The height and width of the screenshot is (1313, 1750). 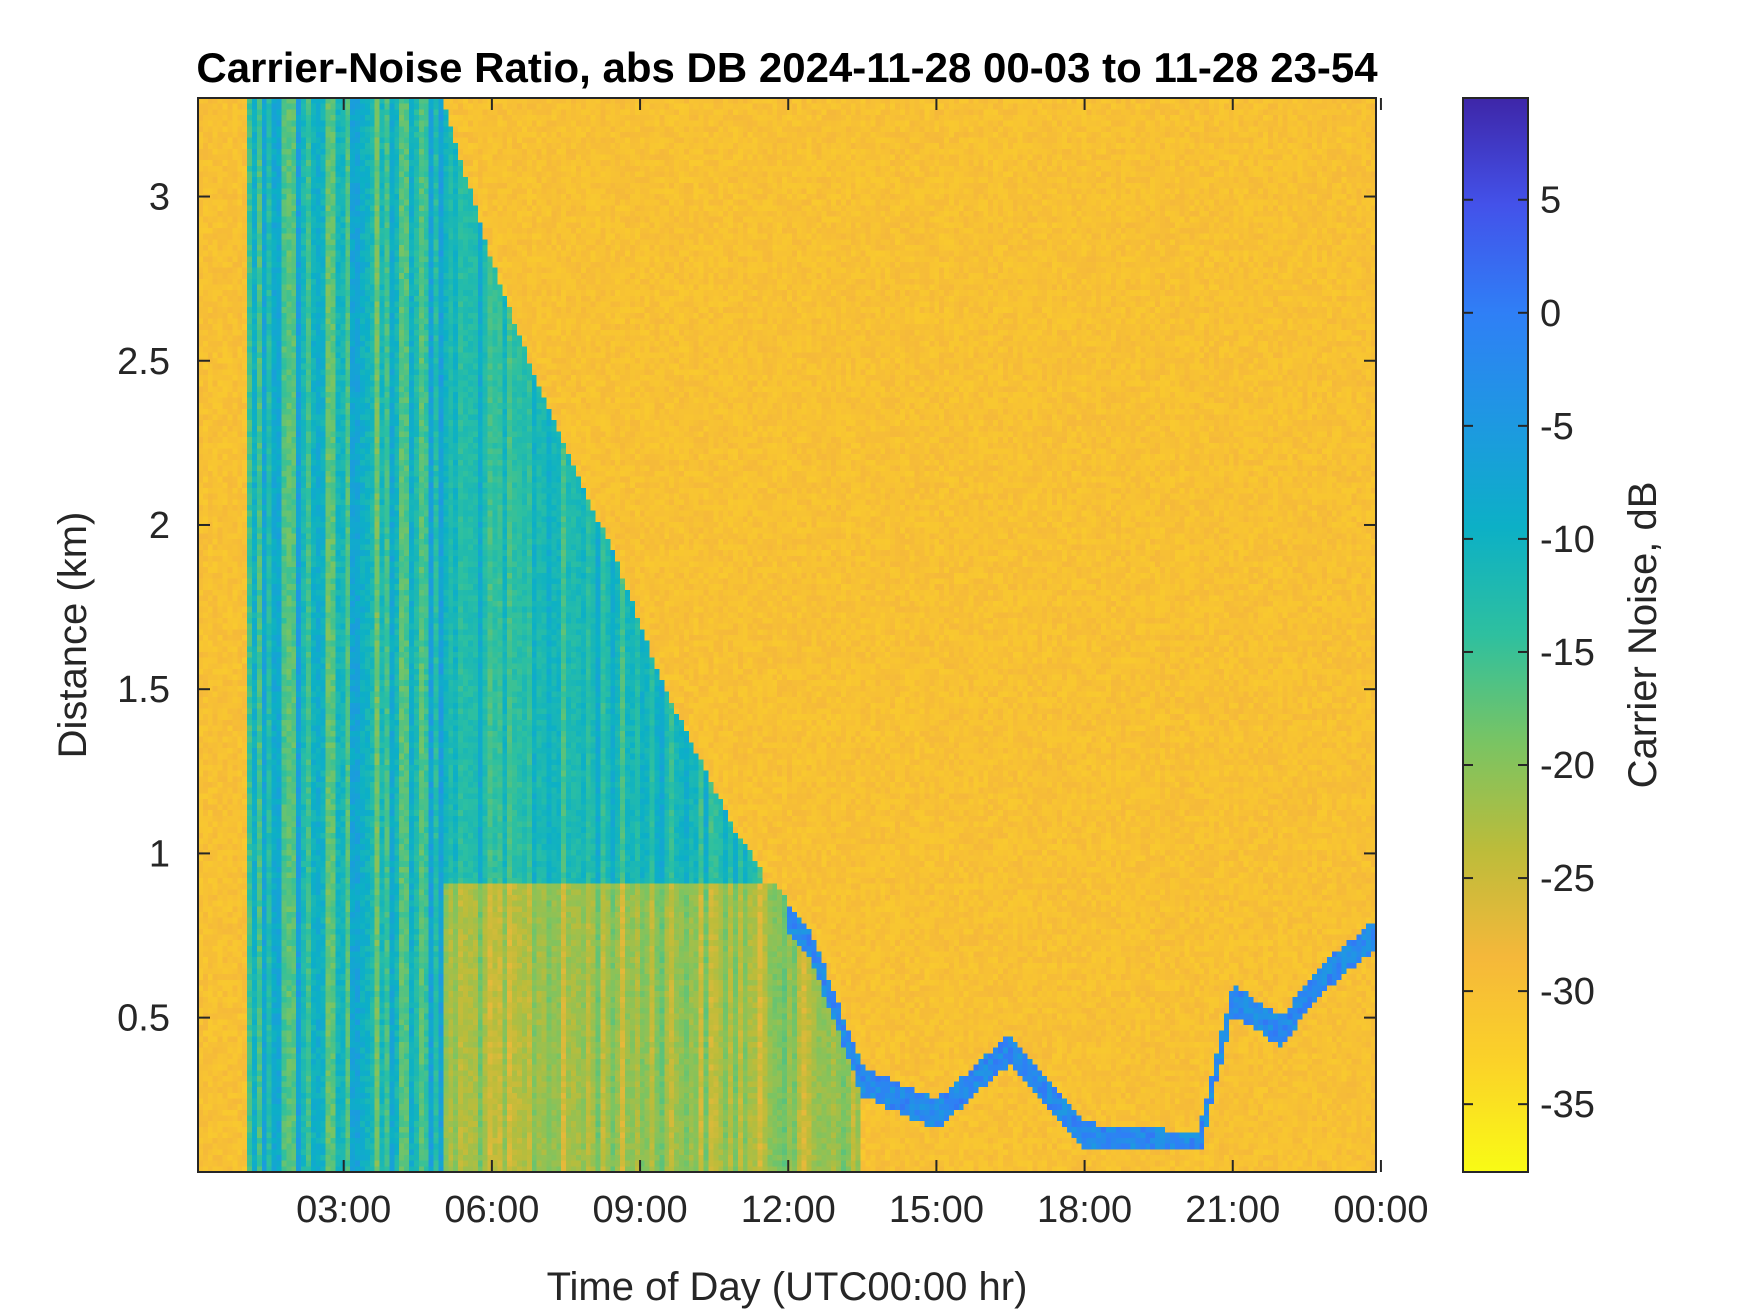 I want to click on x-tick-label: 12:00, so click(x=788, y=1210).